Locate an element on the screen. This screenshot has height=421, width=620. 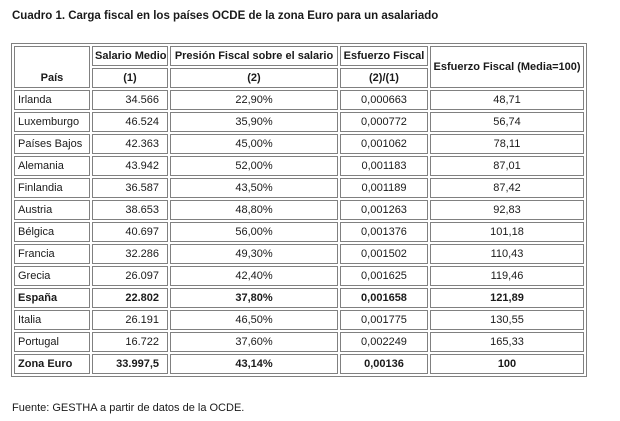
cell-esfuerzo: 0,001625 is located at coordinates (384, 276).